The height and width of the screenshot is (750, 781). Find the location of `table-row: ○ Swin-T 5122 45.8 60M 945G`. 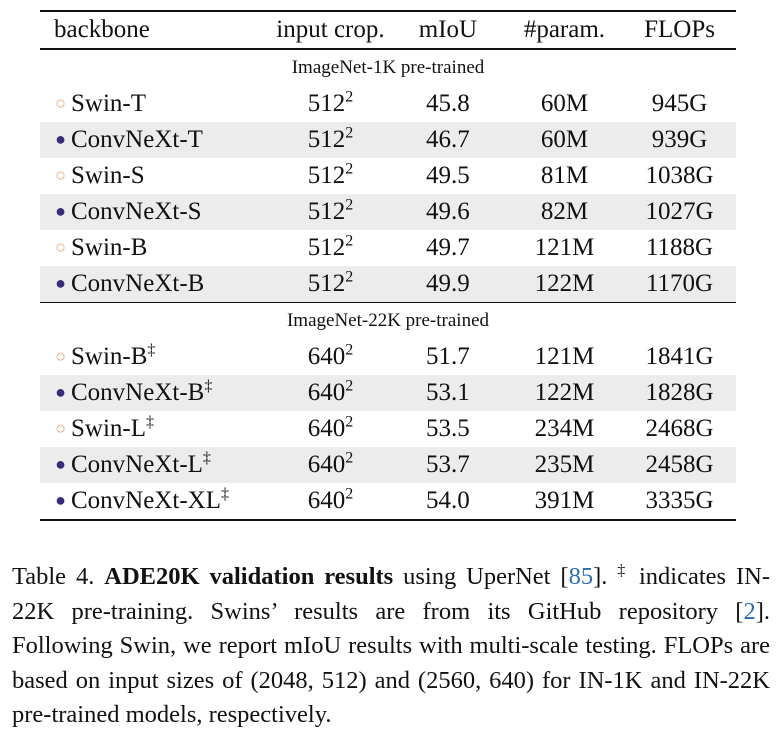

table-row: ○ Swin-T 5122 45.8 60M 945G is located at coordinates (388, 104).